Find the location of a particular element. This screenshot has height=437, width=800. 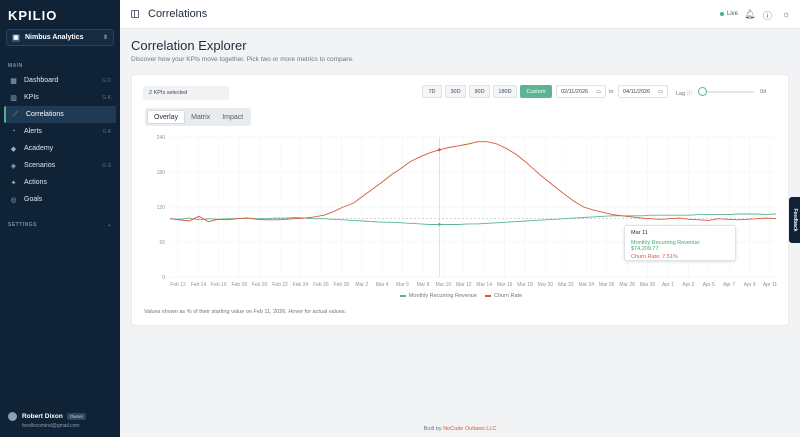

x-tick-label: Mar 14 is located at coordinates (484, 285).